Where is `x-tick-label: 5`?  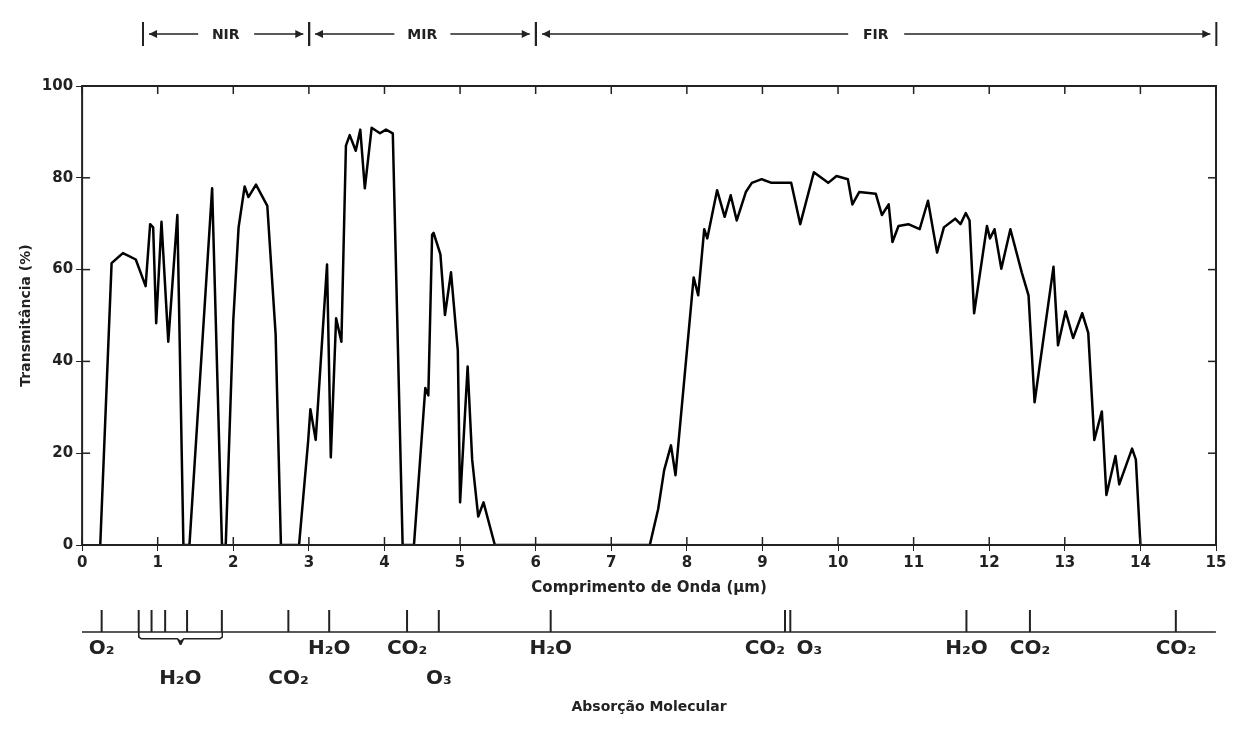 x-tick-label: 5 is located at coordinates (460, 561).